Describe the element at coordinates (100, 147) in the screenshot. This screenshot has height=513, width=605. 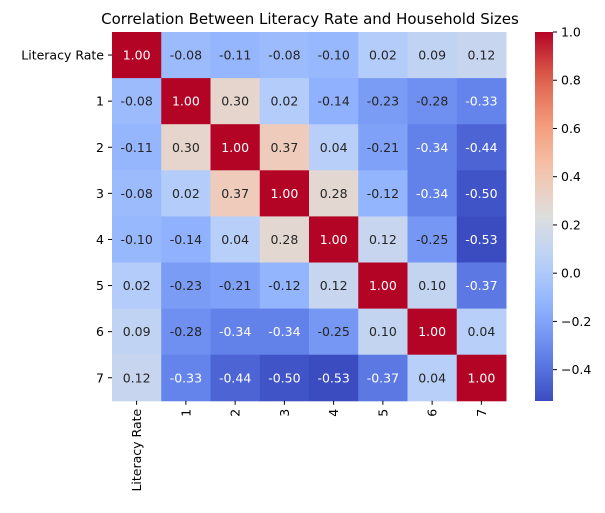
I see `y-tick-label: 2` at that location.